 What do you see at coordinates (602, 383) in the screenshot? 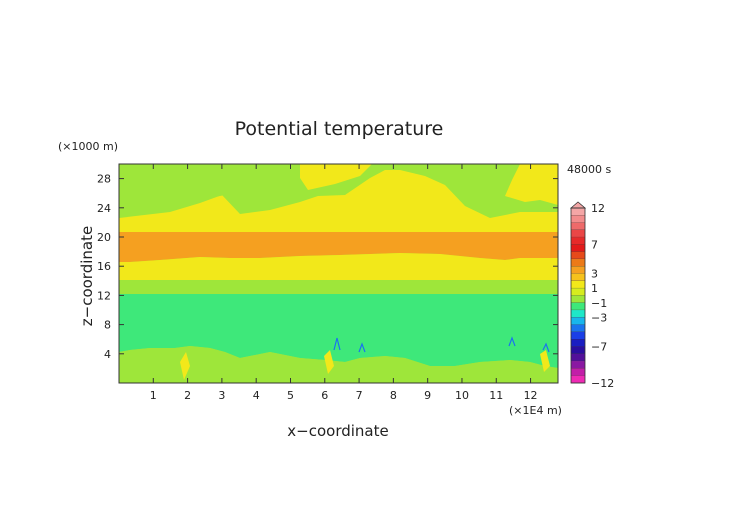
I see `colorbar-label: −12` at bounding box center [602, 383].